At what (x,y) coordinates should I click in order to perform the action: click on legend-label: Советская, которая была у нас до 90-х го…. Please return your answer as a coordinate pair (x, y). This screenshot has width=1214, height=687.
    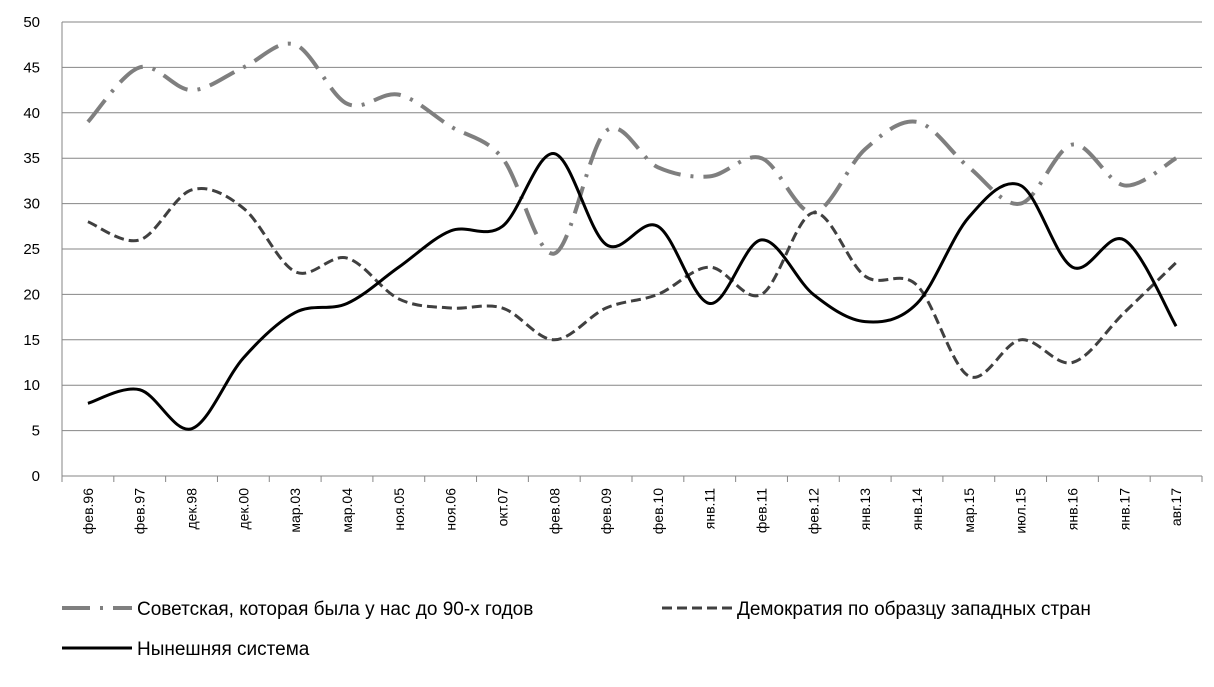
    Looking at the image, I should click on (335, 609).